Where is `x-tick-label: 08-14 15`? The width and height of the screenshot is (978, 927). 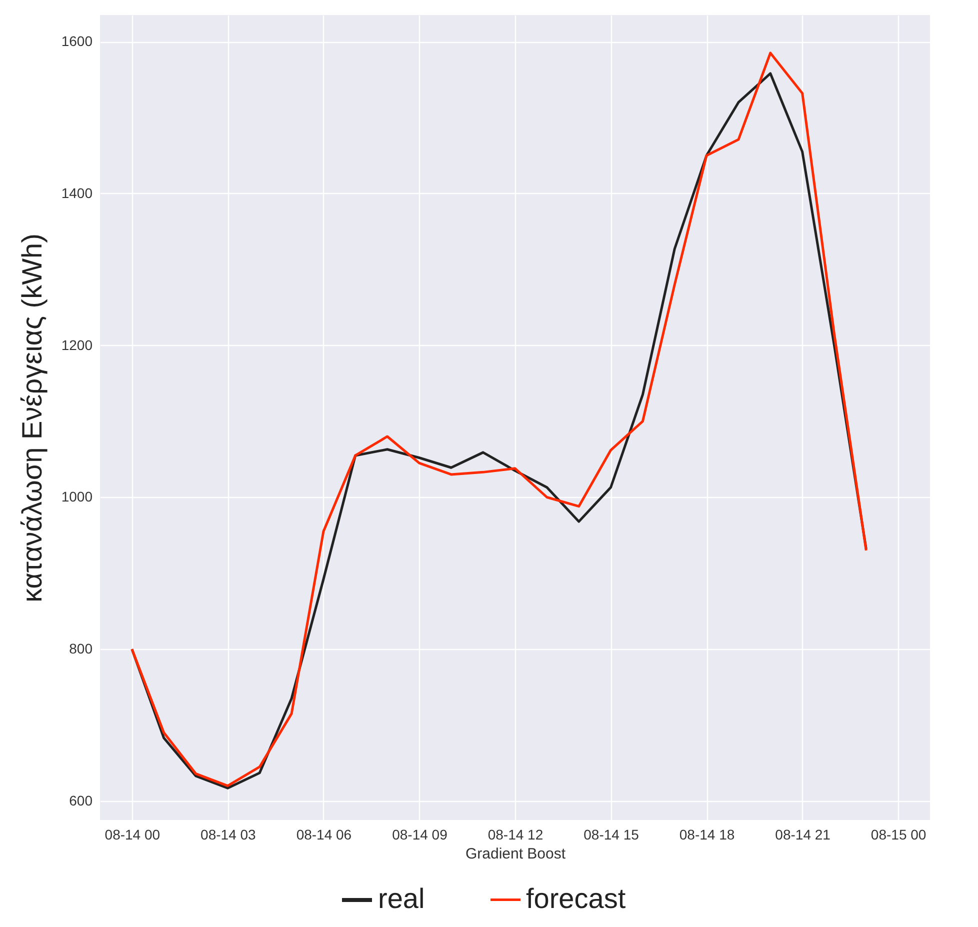 x-tick-label: 08-14 15 is located at coordinates (612, 834).